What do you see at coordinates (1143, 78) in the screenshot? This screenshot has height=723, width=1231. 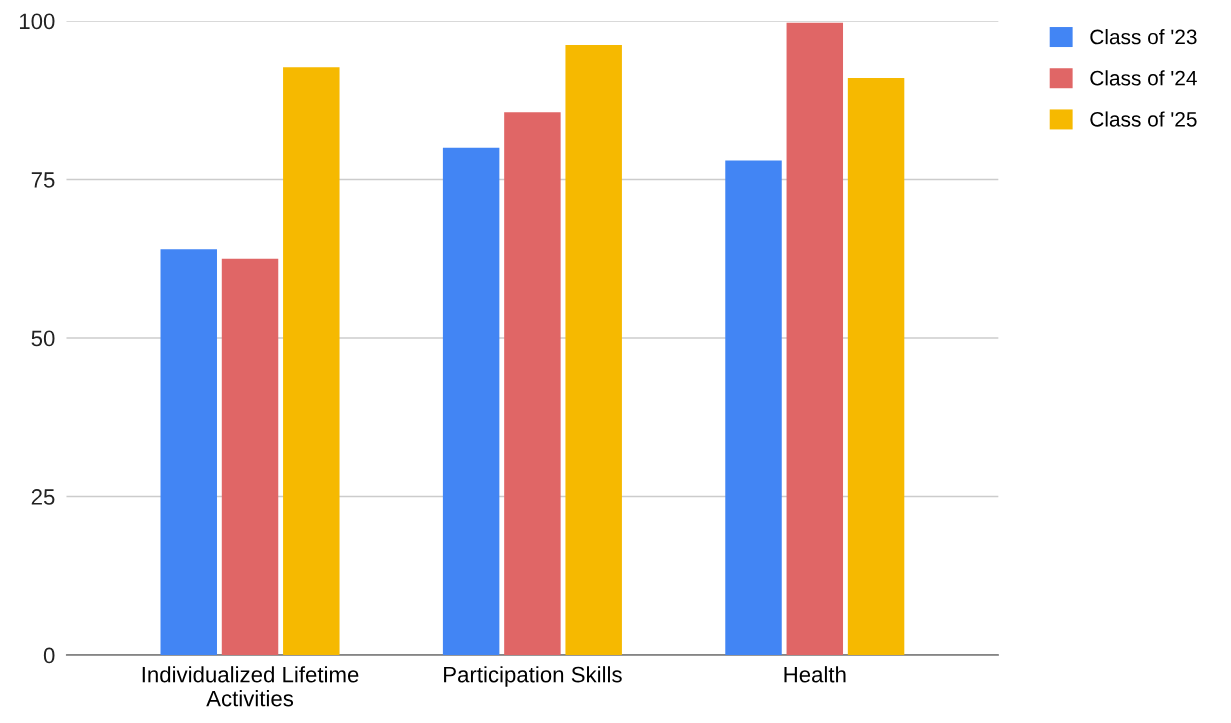 I see `legend-label: Class of '24` at bounding box center [1143, 78].